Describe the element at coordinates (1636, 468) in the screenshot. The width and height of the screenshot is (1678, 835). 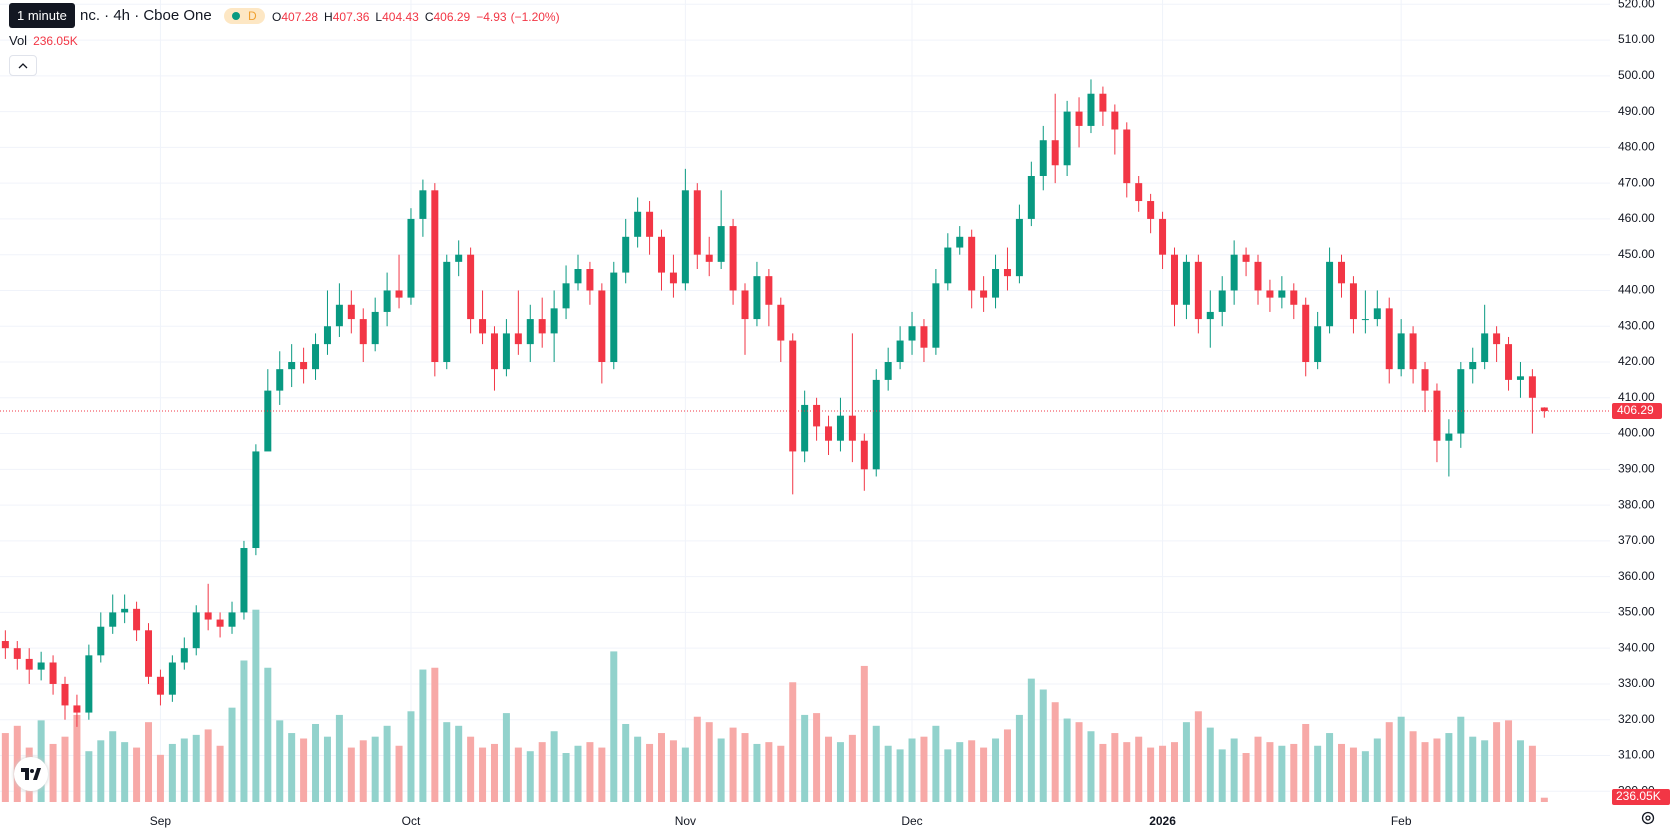
I see `y-tick-label: 390.00` at that location.